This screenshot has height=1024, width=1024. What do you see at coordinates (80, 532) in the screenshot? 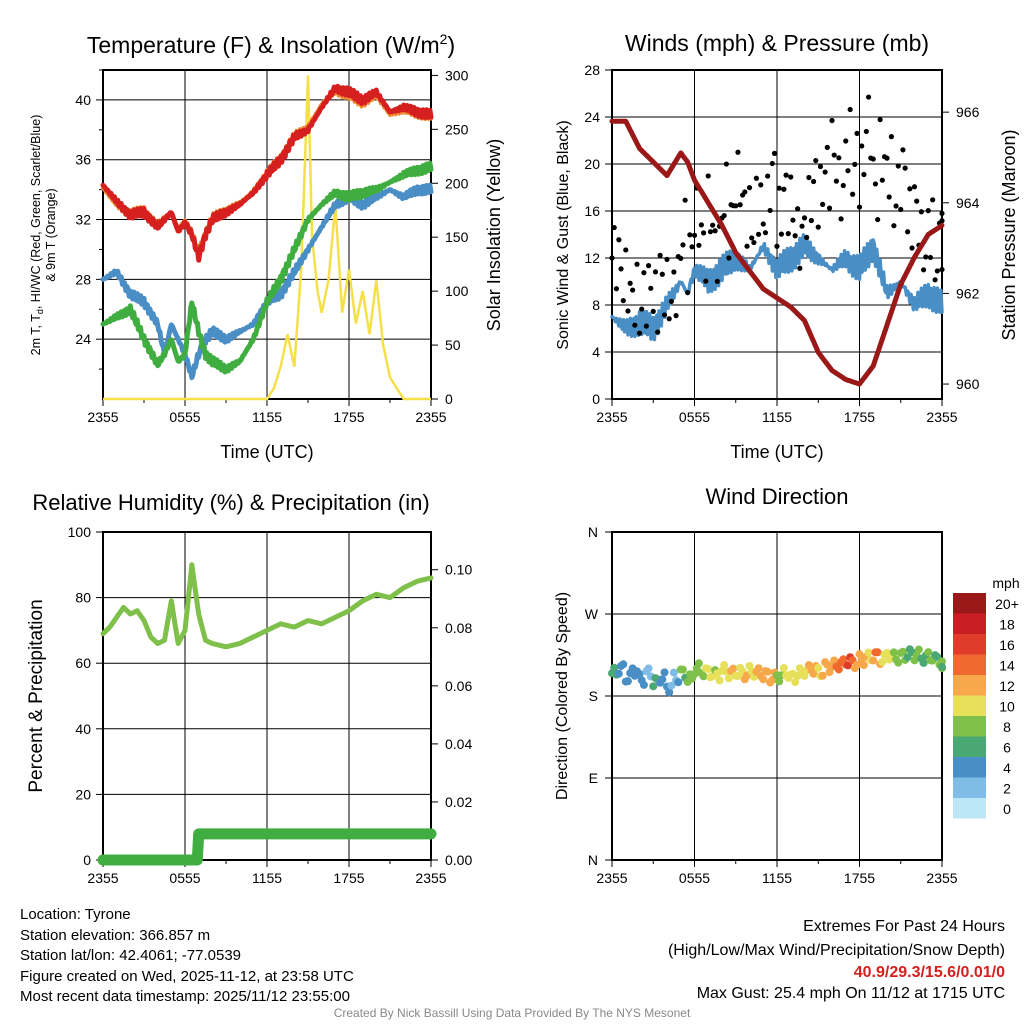
I see `y-tick-label: 100` at bounding box center [80, 532].